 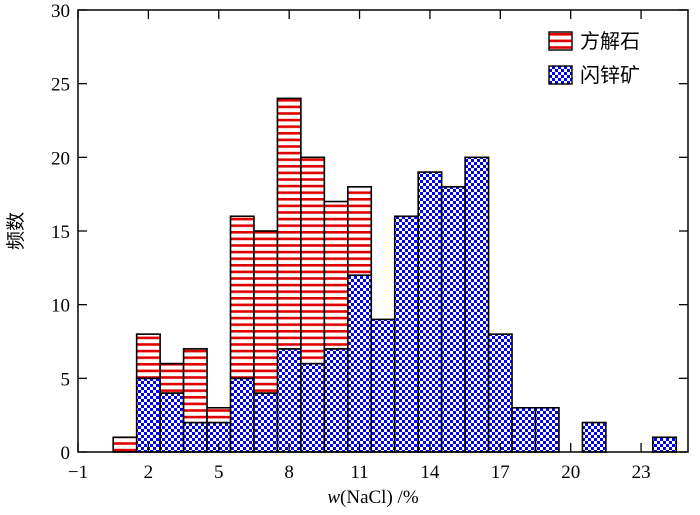 I want to click on x-axis-label-italic: w, so click(x=333, y=497).